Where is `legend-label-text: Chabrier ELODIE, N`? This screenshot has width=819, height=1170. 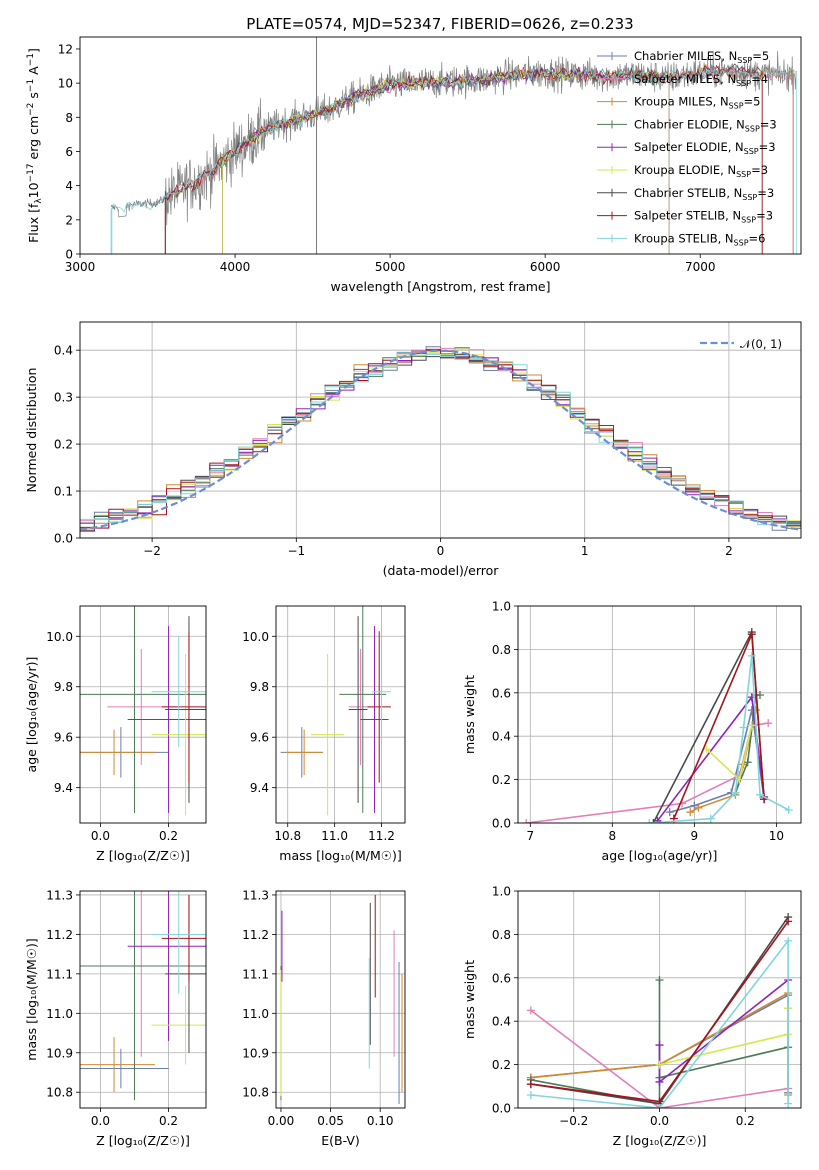 legend-label-text: Chabrier ELODIE, N is located at coordinates (689, 124).